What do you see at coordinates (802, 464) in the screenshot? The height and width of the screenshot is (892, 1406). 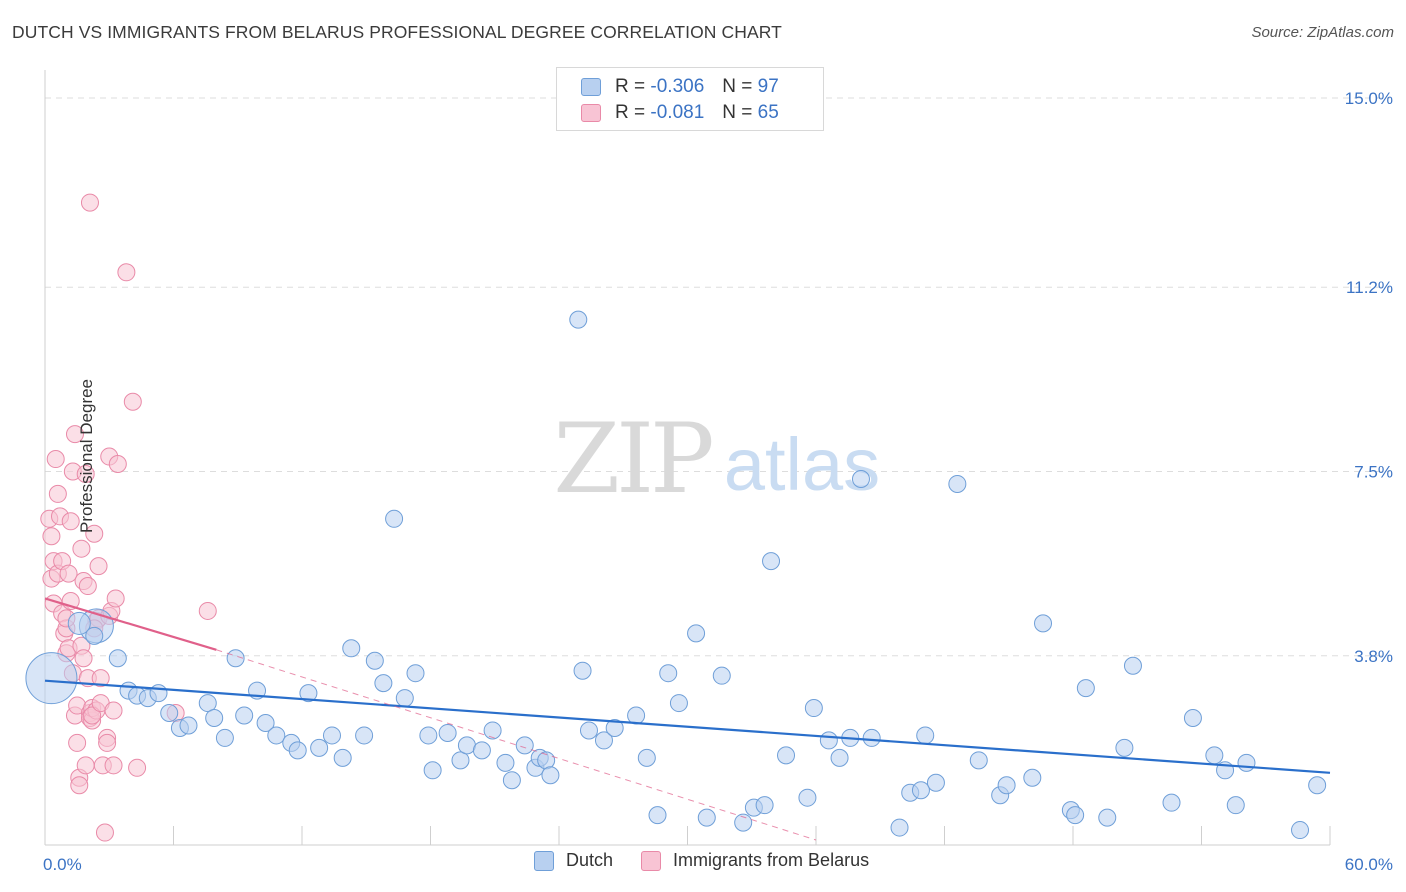 I see `watermark-atlas: atlas` at bounding box center [802, 464].